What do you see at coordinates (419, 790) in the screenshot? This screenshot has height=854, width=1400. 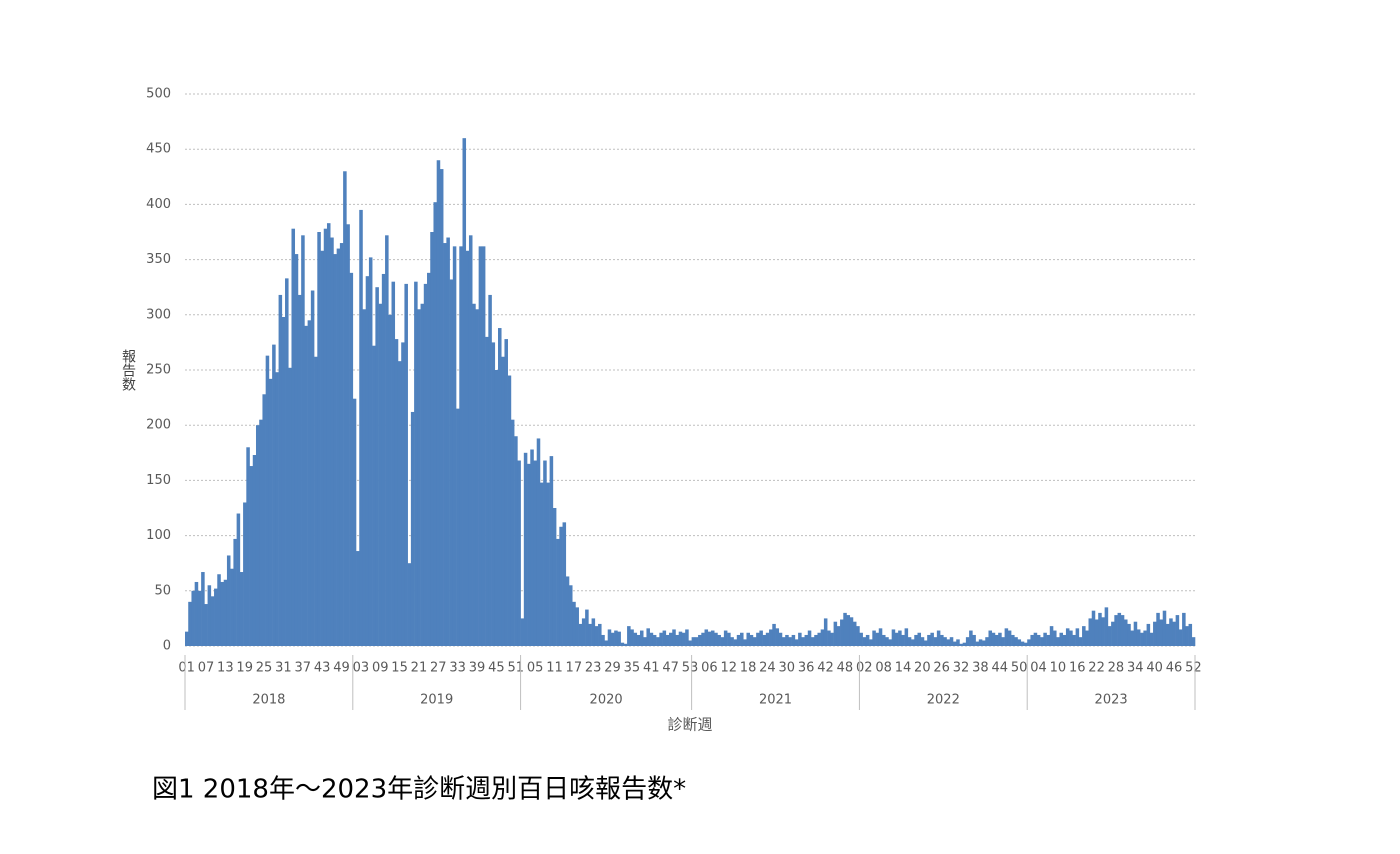 I see `caption: 図1 2018年～2023年診断週別百日咳報告数*` at bounding box center [419, 790].